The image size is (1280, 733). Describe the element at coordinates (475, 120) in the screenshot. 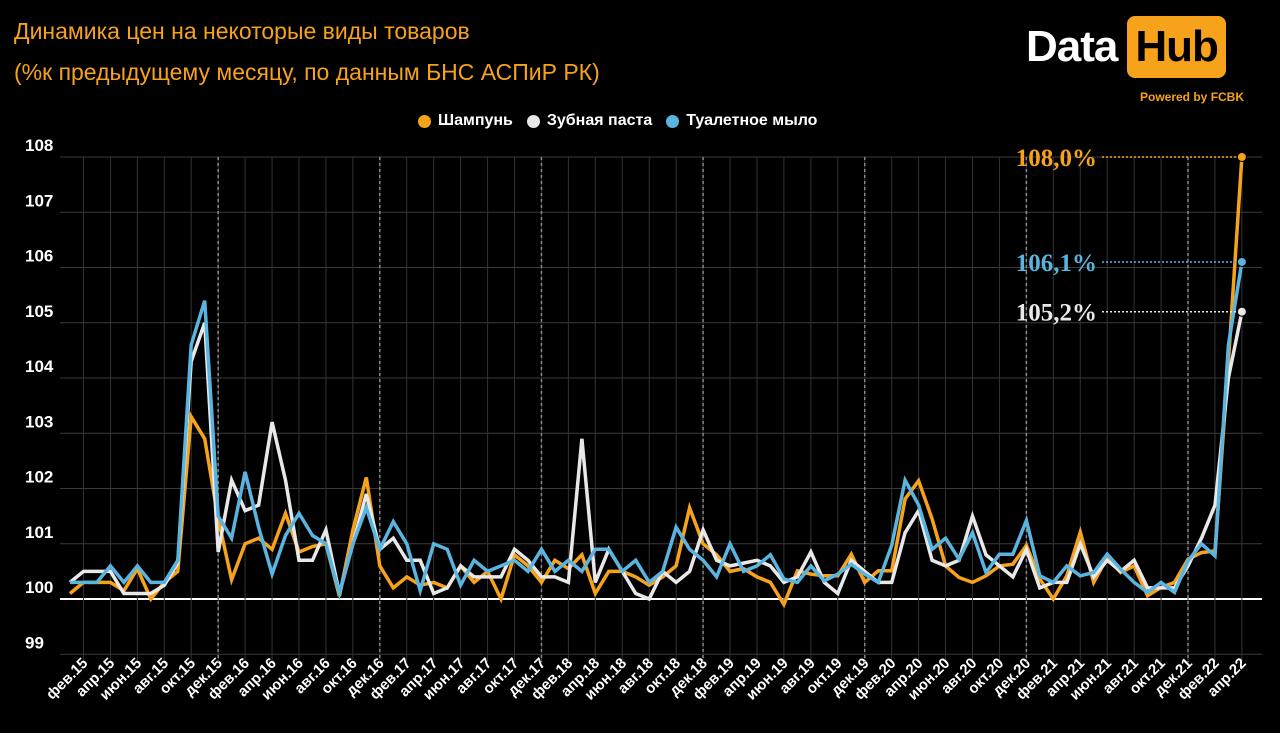

I see `legend-label: Шампунь` at that location.